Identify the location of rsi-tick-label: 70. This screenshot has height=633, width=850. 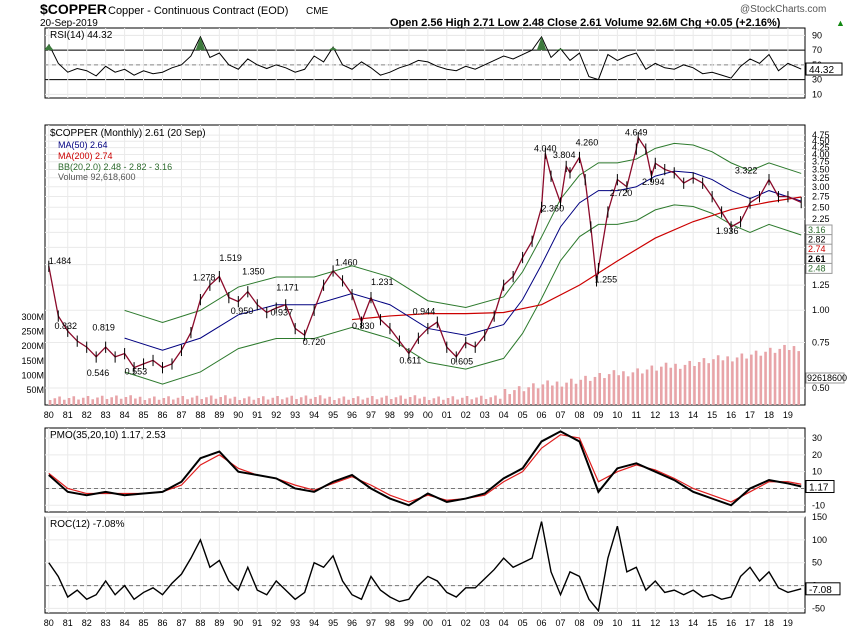
(817, 50).